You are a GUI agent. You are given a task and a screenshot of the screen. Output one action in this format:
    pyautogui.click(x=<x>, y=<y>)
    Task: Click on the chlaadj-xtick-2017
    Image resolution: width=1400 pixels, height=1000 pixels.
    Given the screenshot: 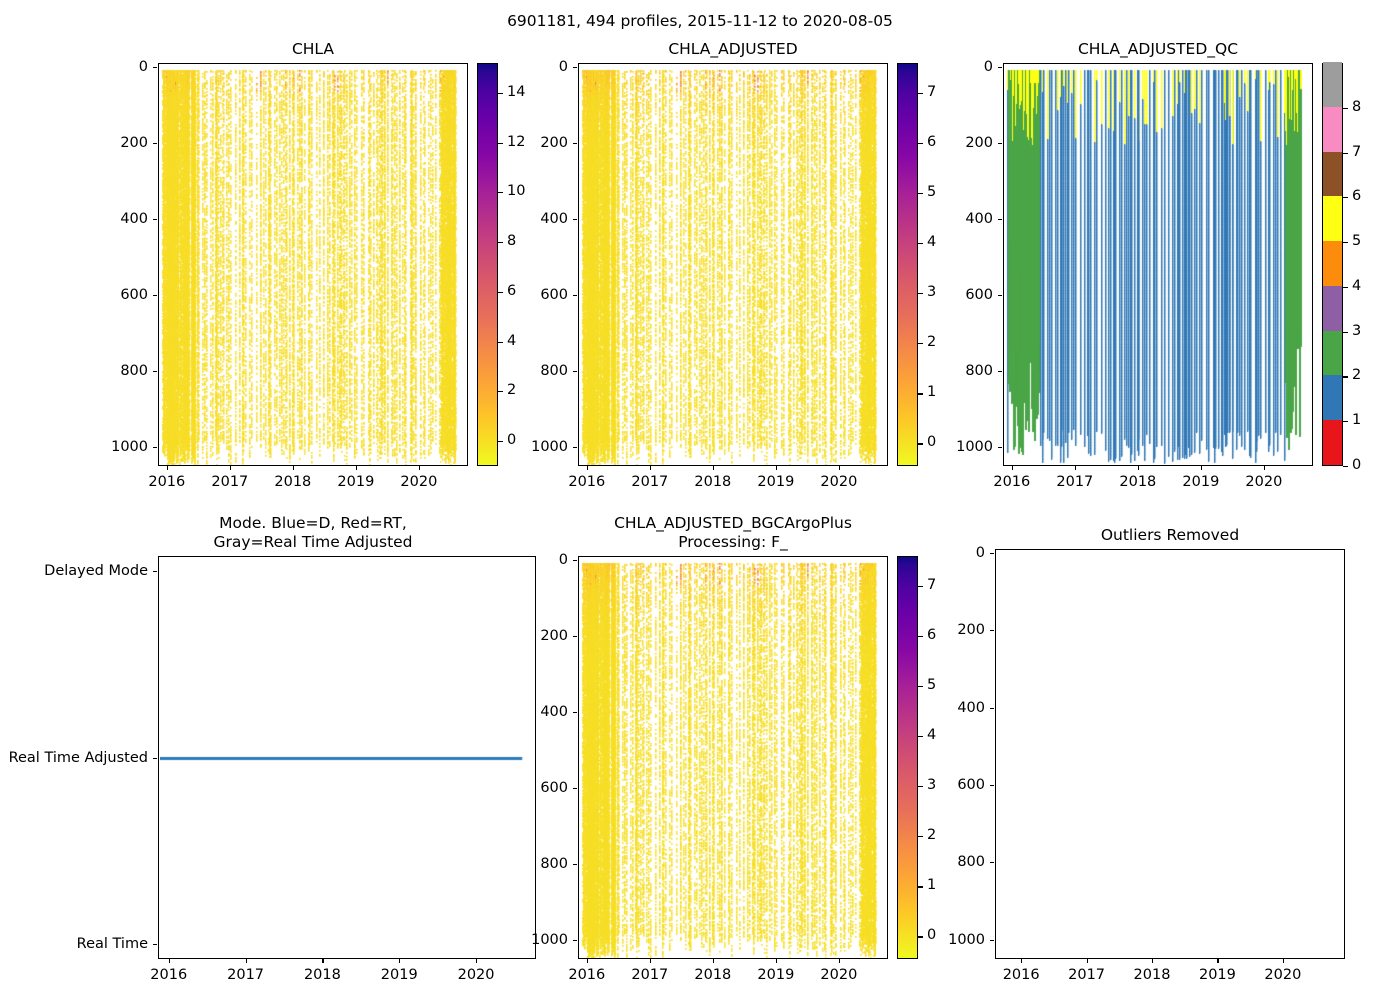 What is the action you would take?
    pyautogui.click(x=650, y=468)
    